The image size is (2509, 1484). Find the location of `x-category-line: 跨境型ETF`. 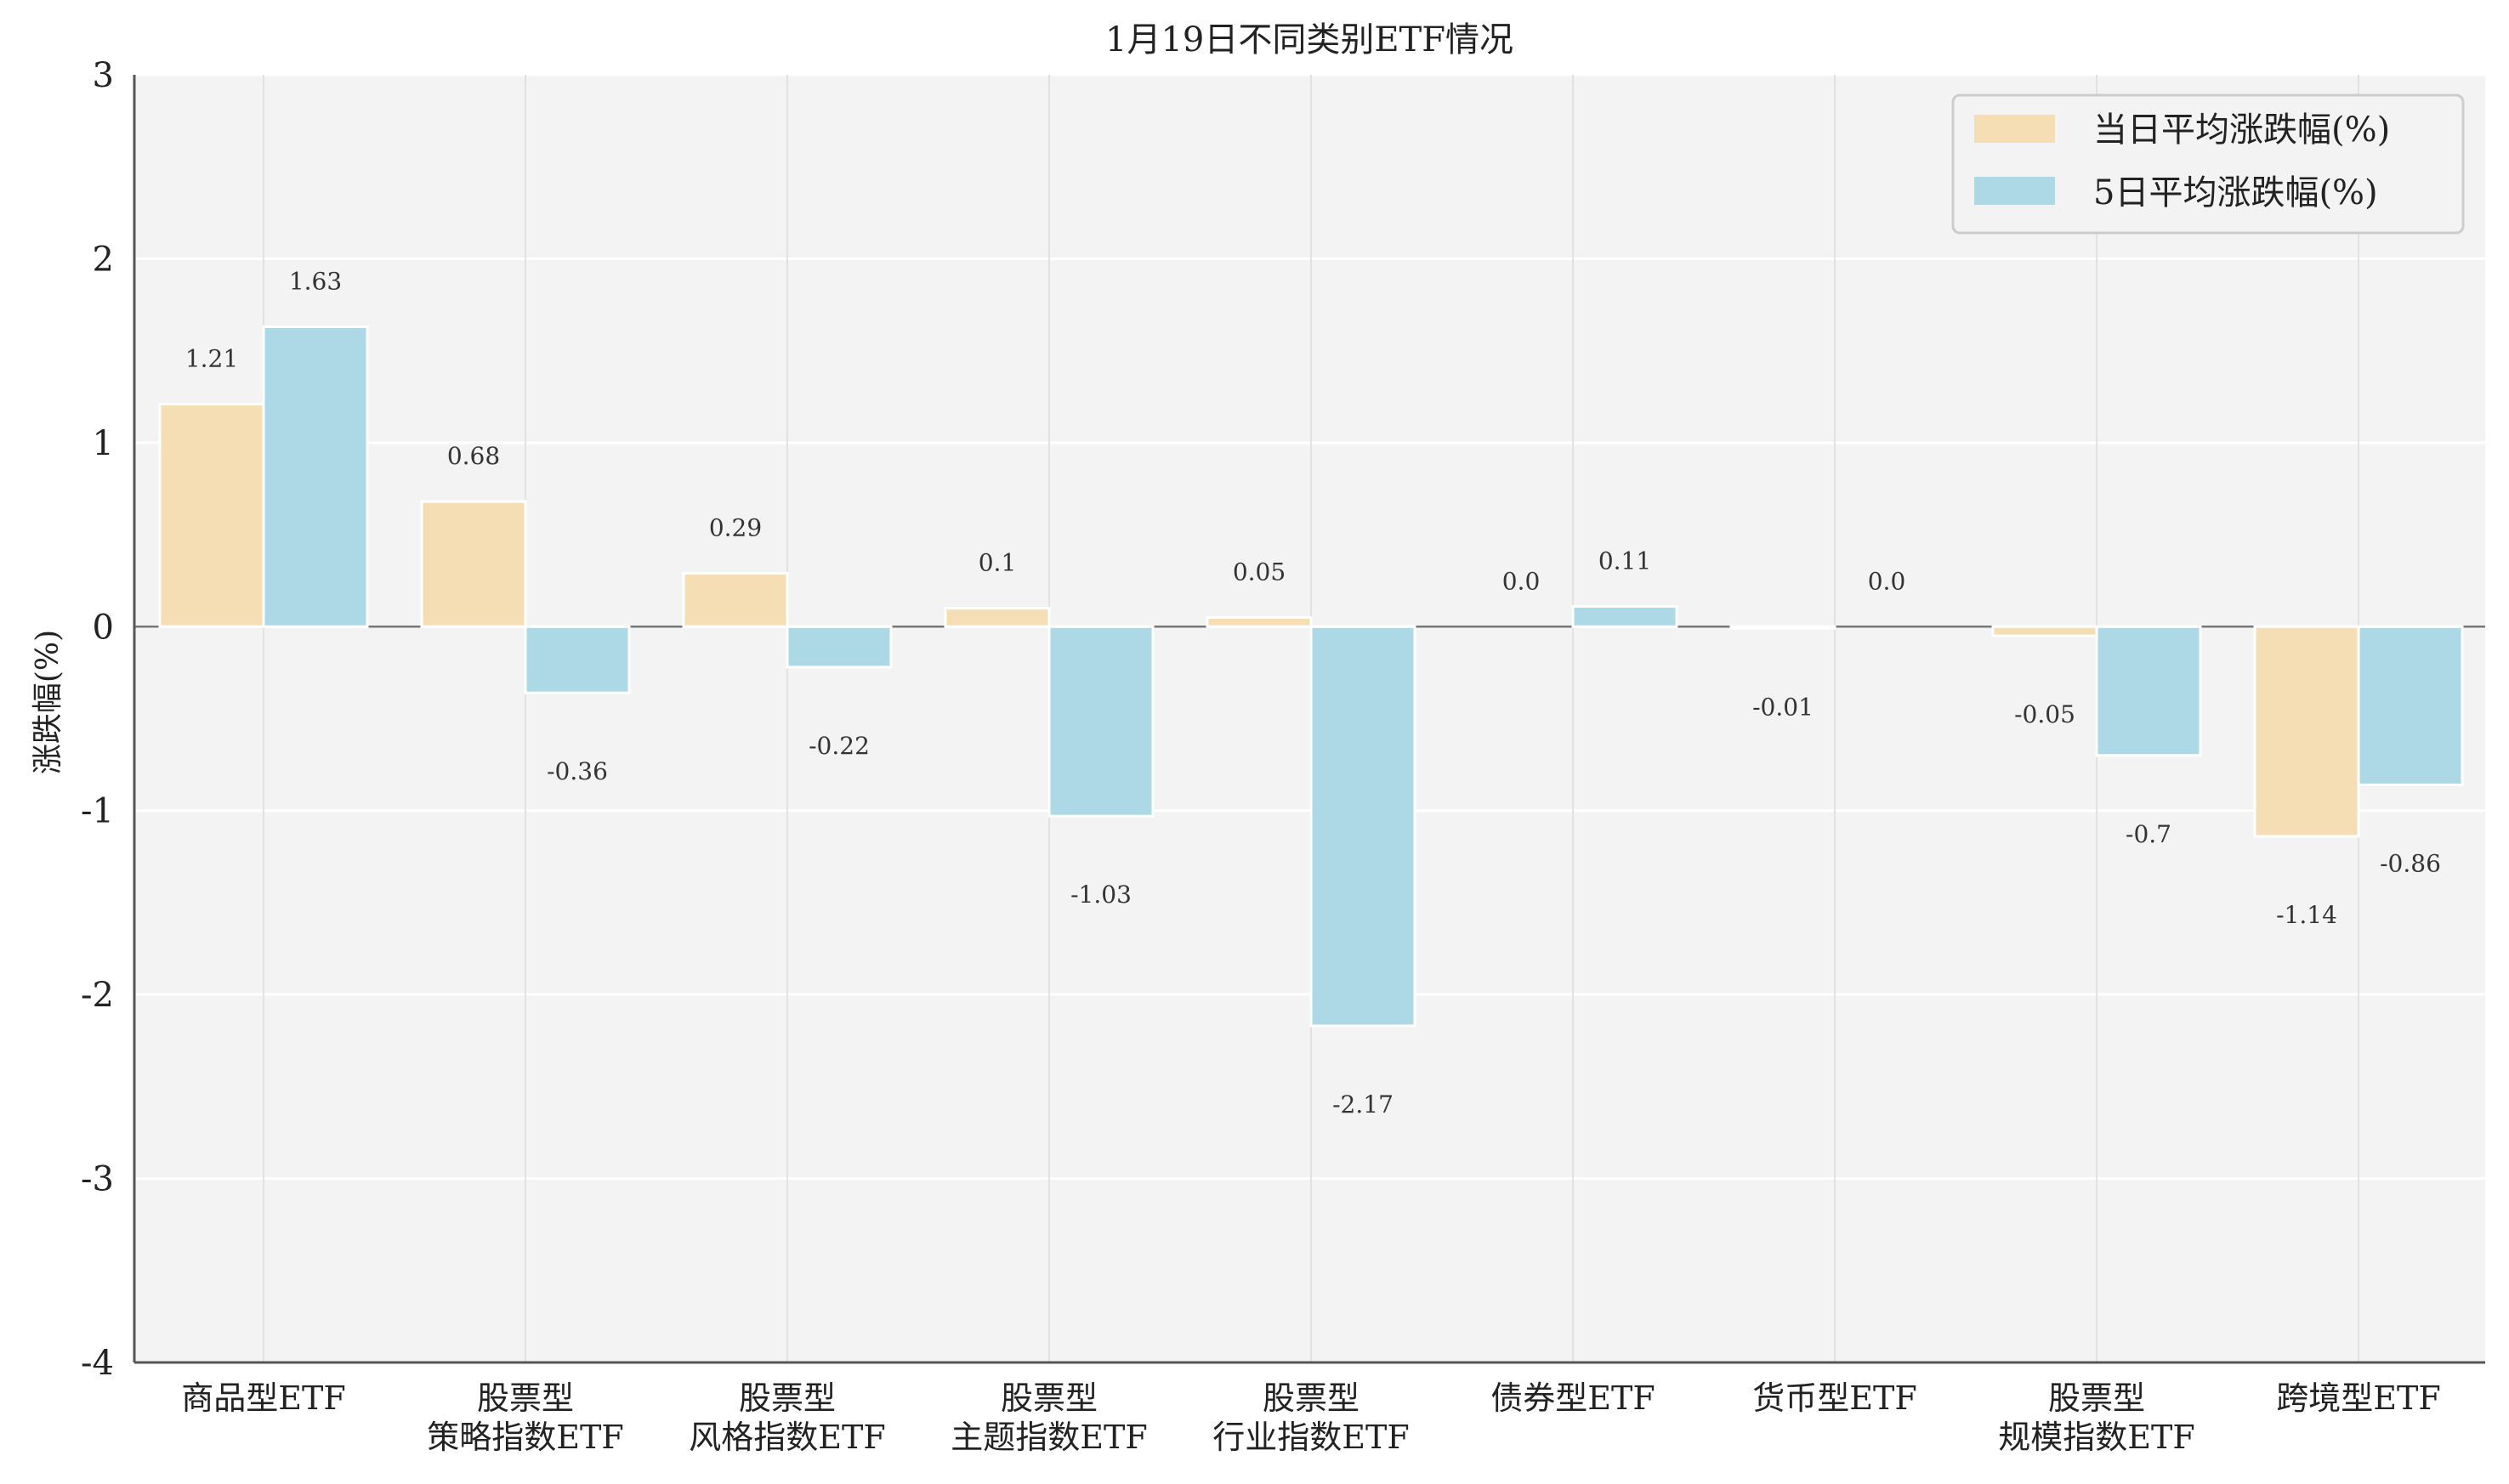

x-category-line: 跨境型ETF is located at coordinates (2358, 1398).